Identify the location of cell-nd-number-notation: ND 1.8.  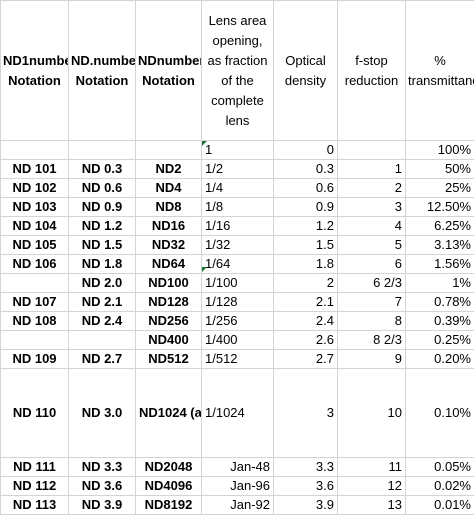
(102, 264).